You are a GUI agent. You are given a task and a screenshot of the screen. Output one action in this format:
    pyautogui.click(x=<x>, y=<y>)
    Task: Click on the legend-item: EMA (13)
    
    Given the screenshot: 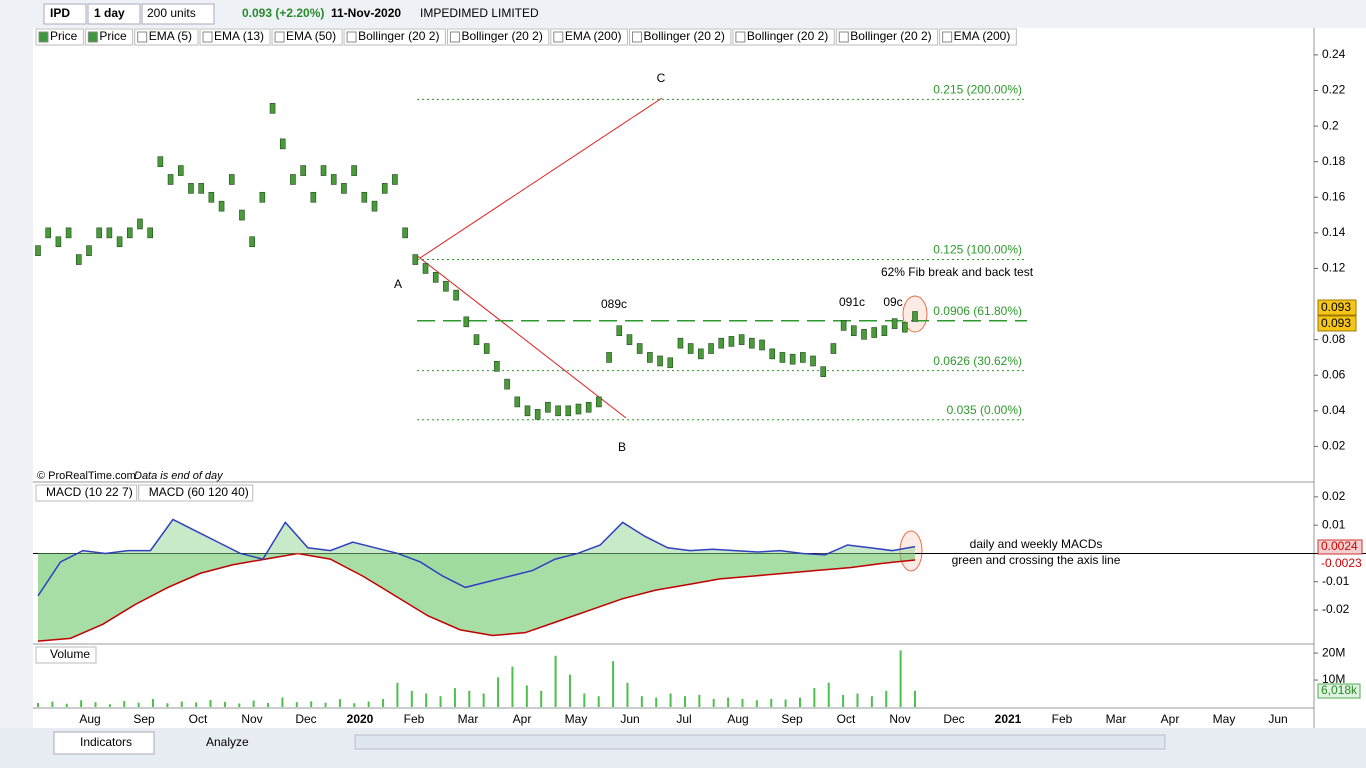 What is the action you would take?
    pyautogui.click(x=239, y=36)
    